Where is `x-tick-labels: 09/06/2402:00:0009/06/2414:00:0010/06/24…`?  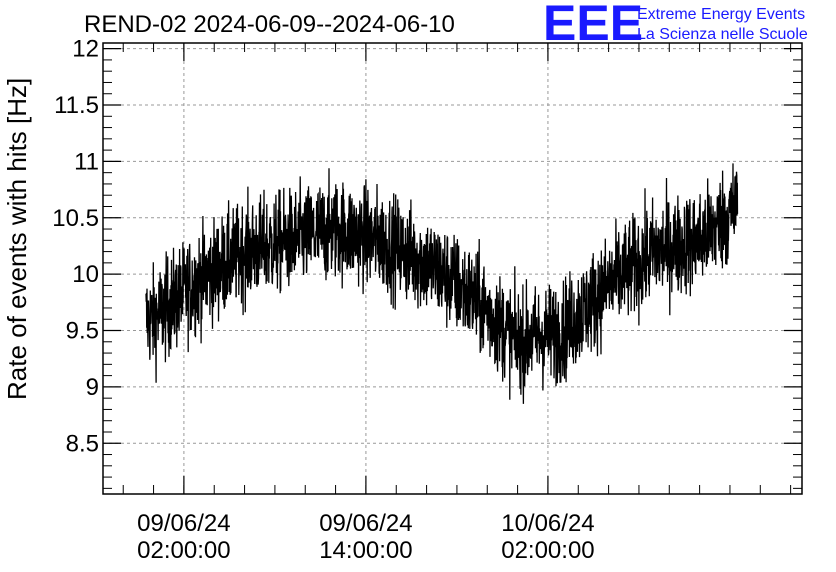 x-tick-labels: 09/06/2402:00:0009/06/2414:00:0010/06/24… is located at coordinates (365, 537).